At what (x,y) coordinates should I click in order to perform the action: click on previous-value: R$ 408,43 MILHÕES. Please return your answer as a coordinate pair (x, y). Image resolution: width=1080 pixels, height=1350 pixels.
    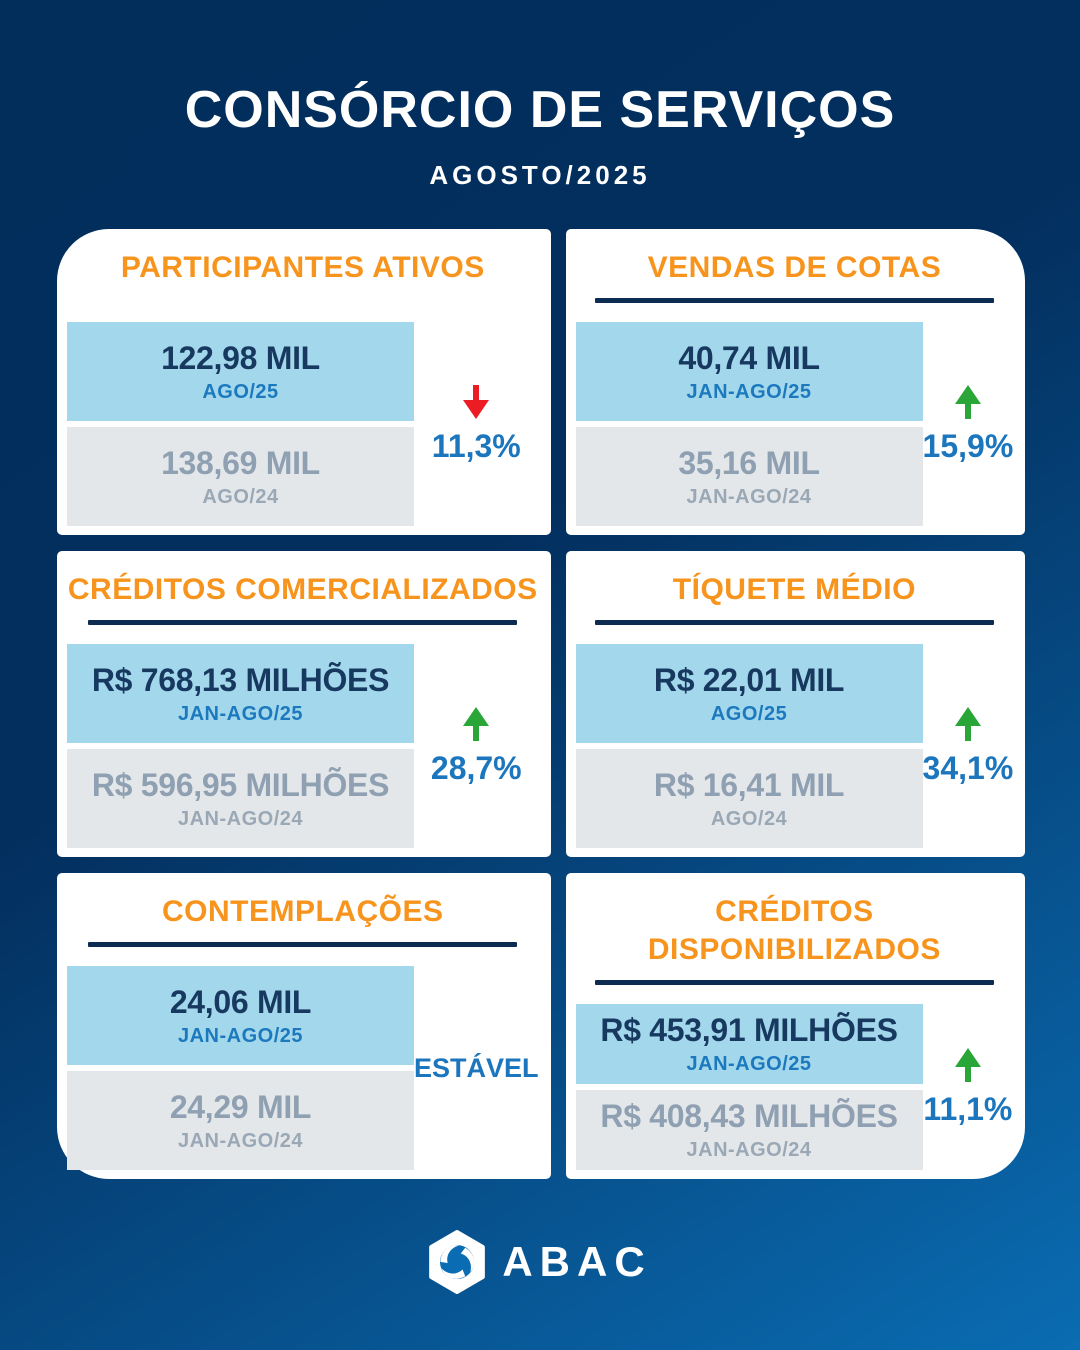
    Looking at the image, I should click on (749, 1116).